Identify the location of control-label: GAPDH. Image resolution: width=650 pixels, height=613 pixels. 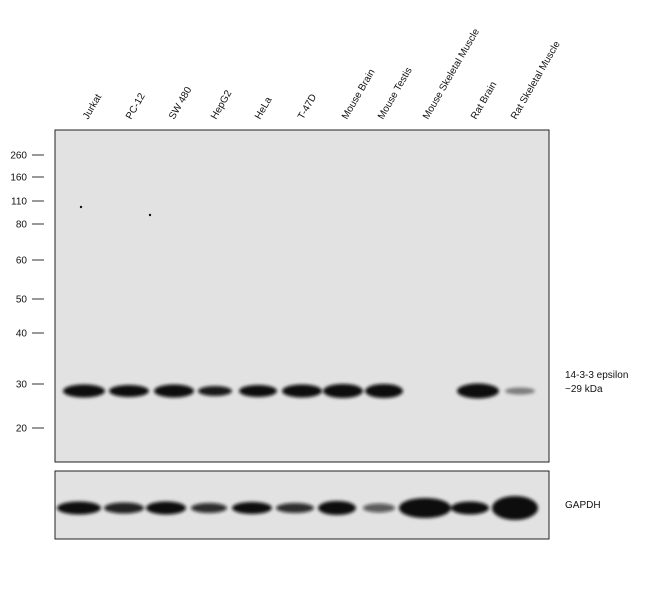
(583, 505).